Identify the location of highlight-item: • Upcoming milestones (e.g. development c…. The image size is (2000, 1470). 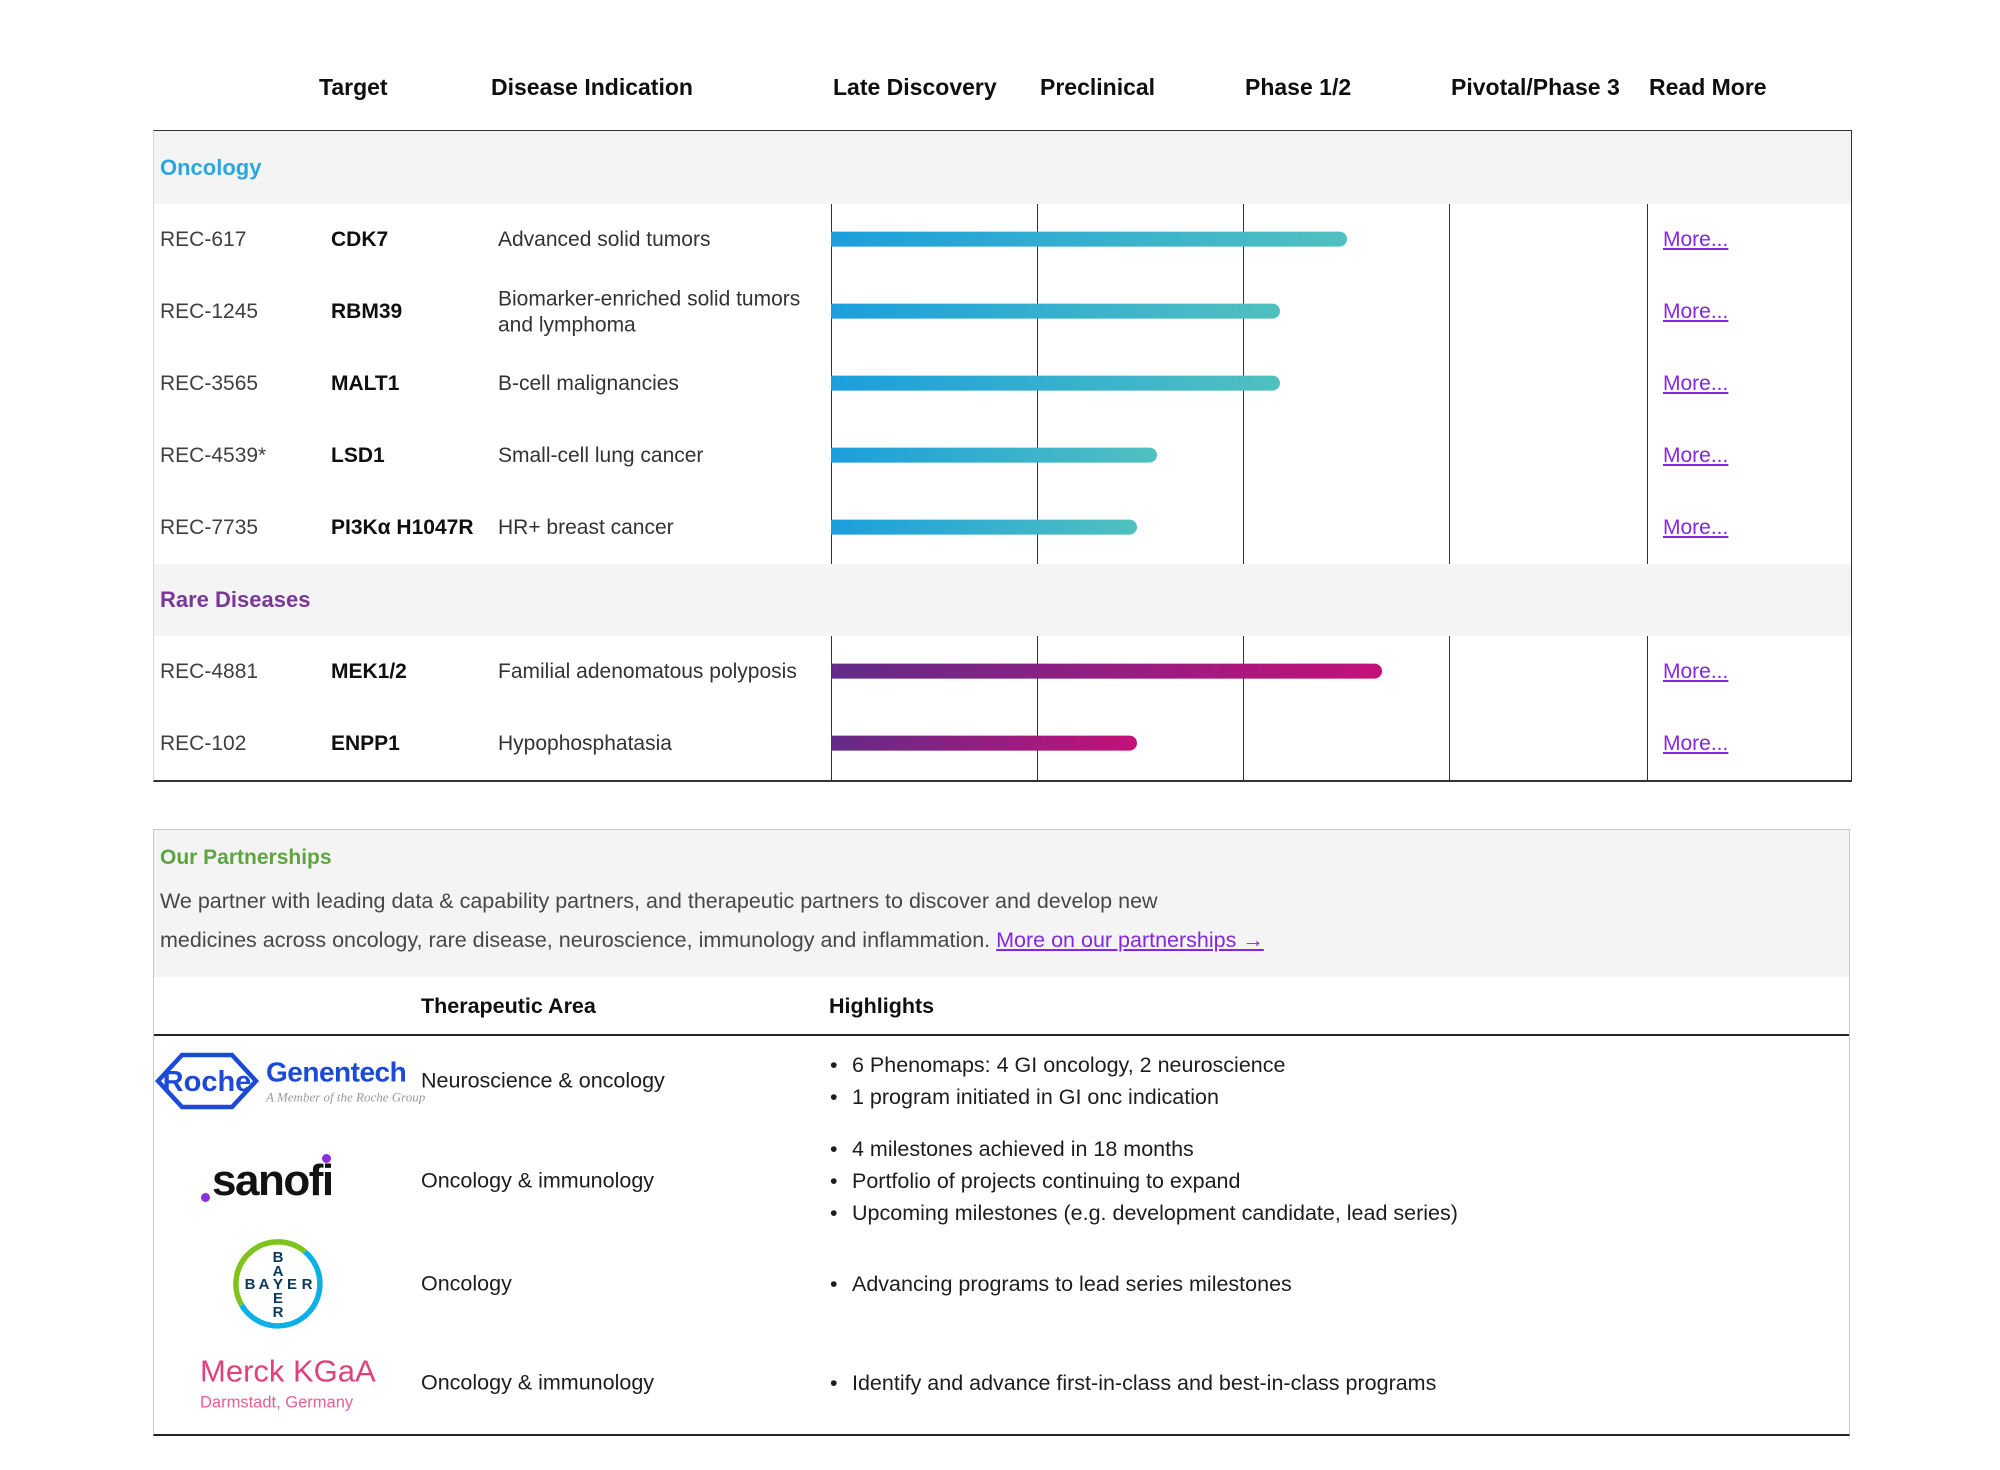
(1144, 1213).